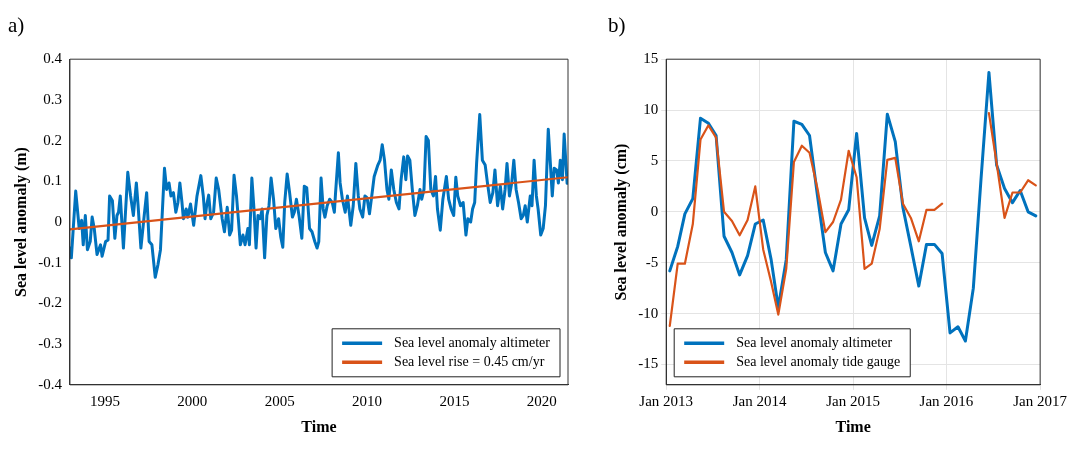 The image size is (1070, 449). I want to click on y-tick-label: 0.1, so click(52, 180).